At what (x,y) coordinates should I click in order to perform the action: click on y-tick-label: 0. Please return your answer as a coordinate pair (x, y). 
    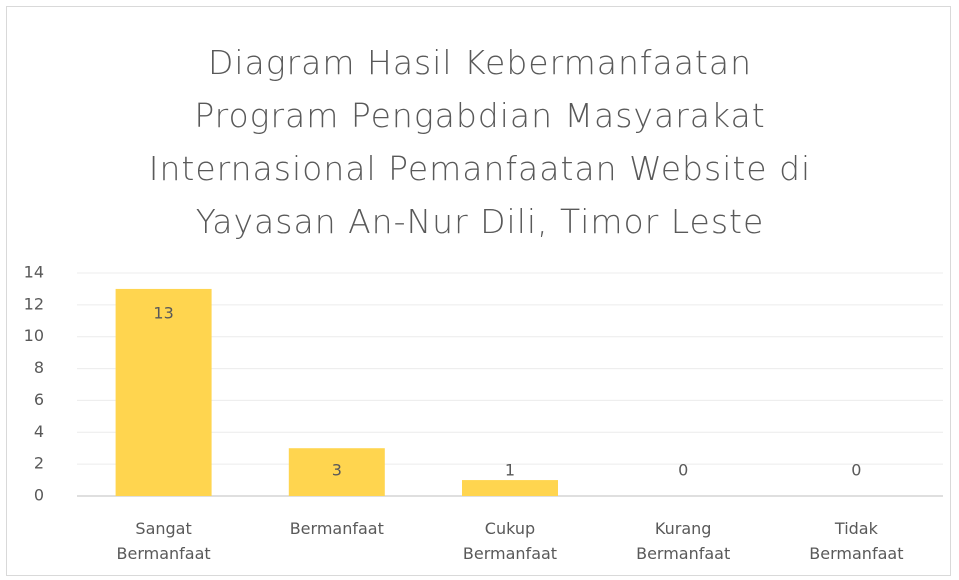
    Looking at the image, I should click on (39, 495).